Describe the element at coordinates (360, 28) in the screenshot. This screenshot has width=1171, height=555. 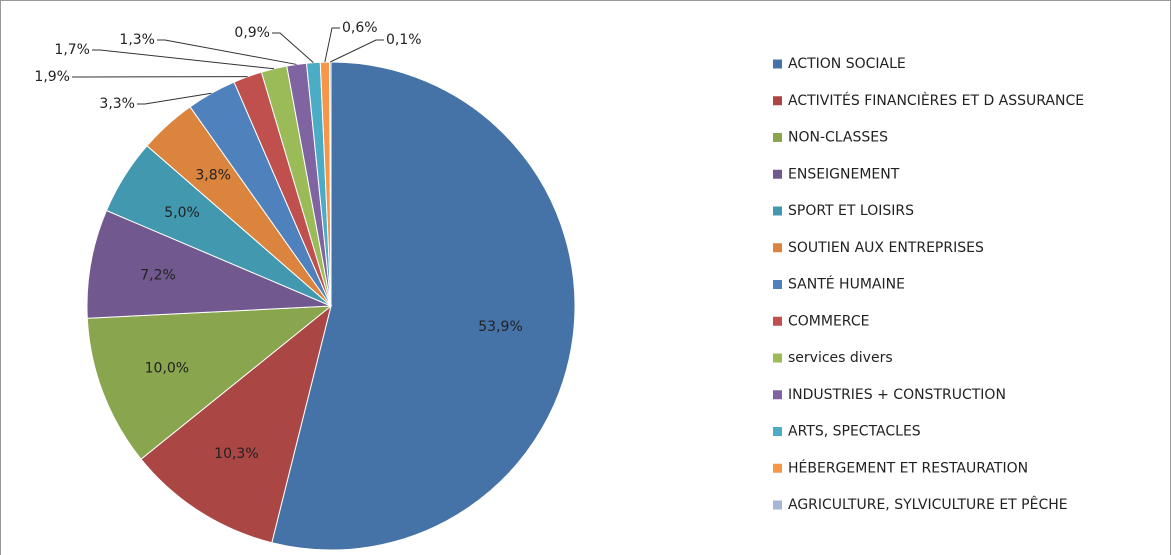
I see `data-label: 0,6%` at that location.